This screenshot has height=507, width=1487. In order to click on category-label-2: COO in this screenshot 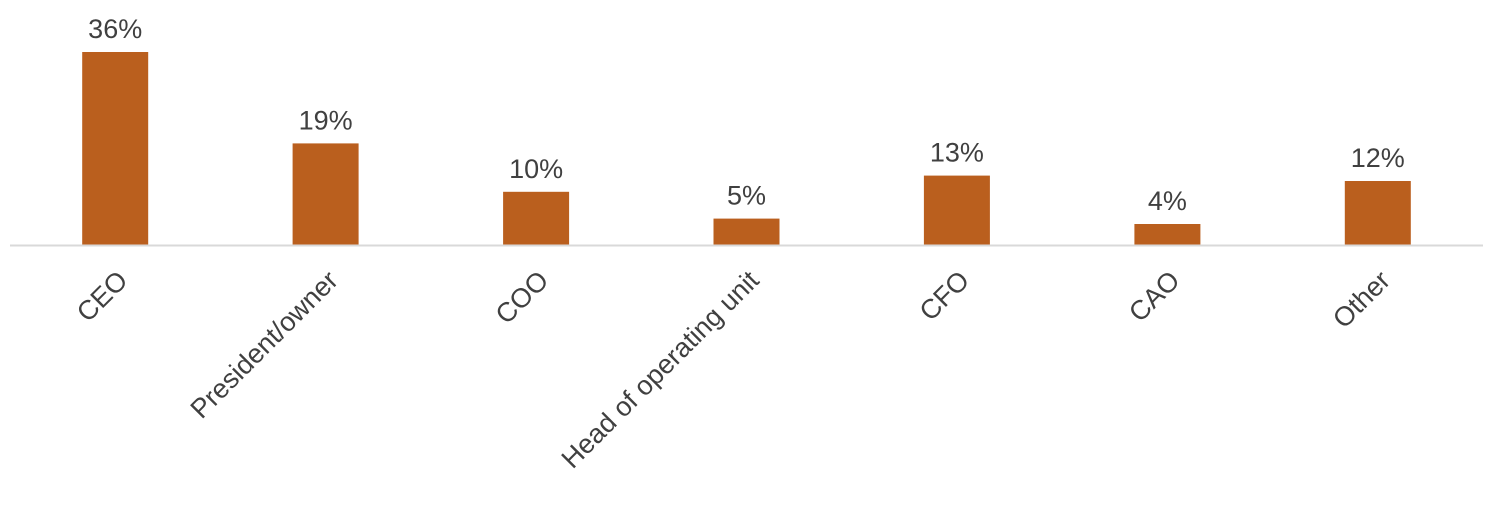, I will do `click(522, 297)`.